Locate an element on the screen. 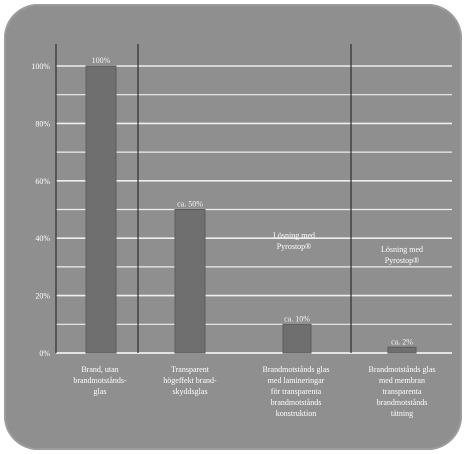 This screenshot has width=467, height=454. y-tick-label: 0% is located at coordinates (44, 353).